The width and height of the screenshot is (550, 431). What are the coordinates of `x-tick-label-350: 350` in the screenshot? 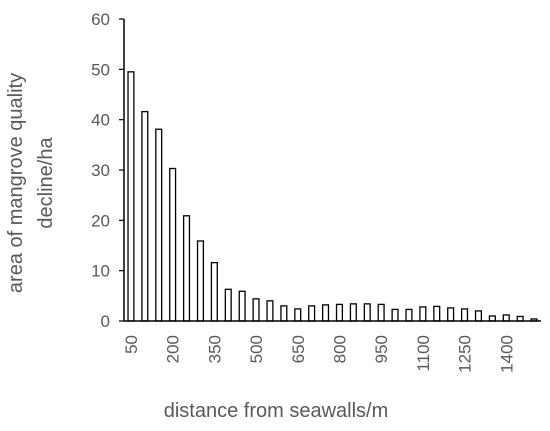 It's located at (214, 349).